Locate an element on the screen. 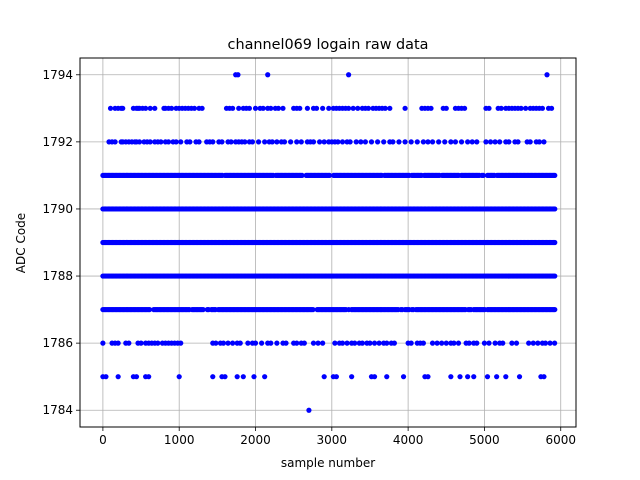 The width and height of the screenshot is (640, 480). y-tick-label: 1784 is located at coordinates (57, 410).